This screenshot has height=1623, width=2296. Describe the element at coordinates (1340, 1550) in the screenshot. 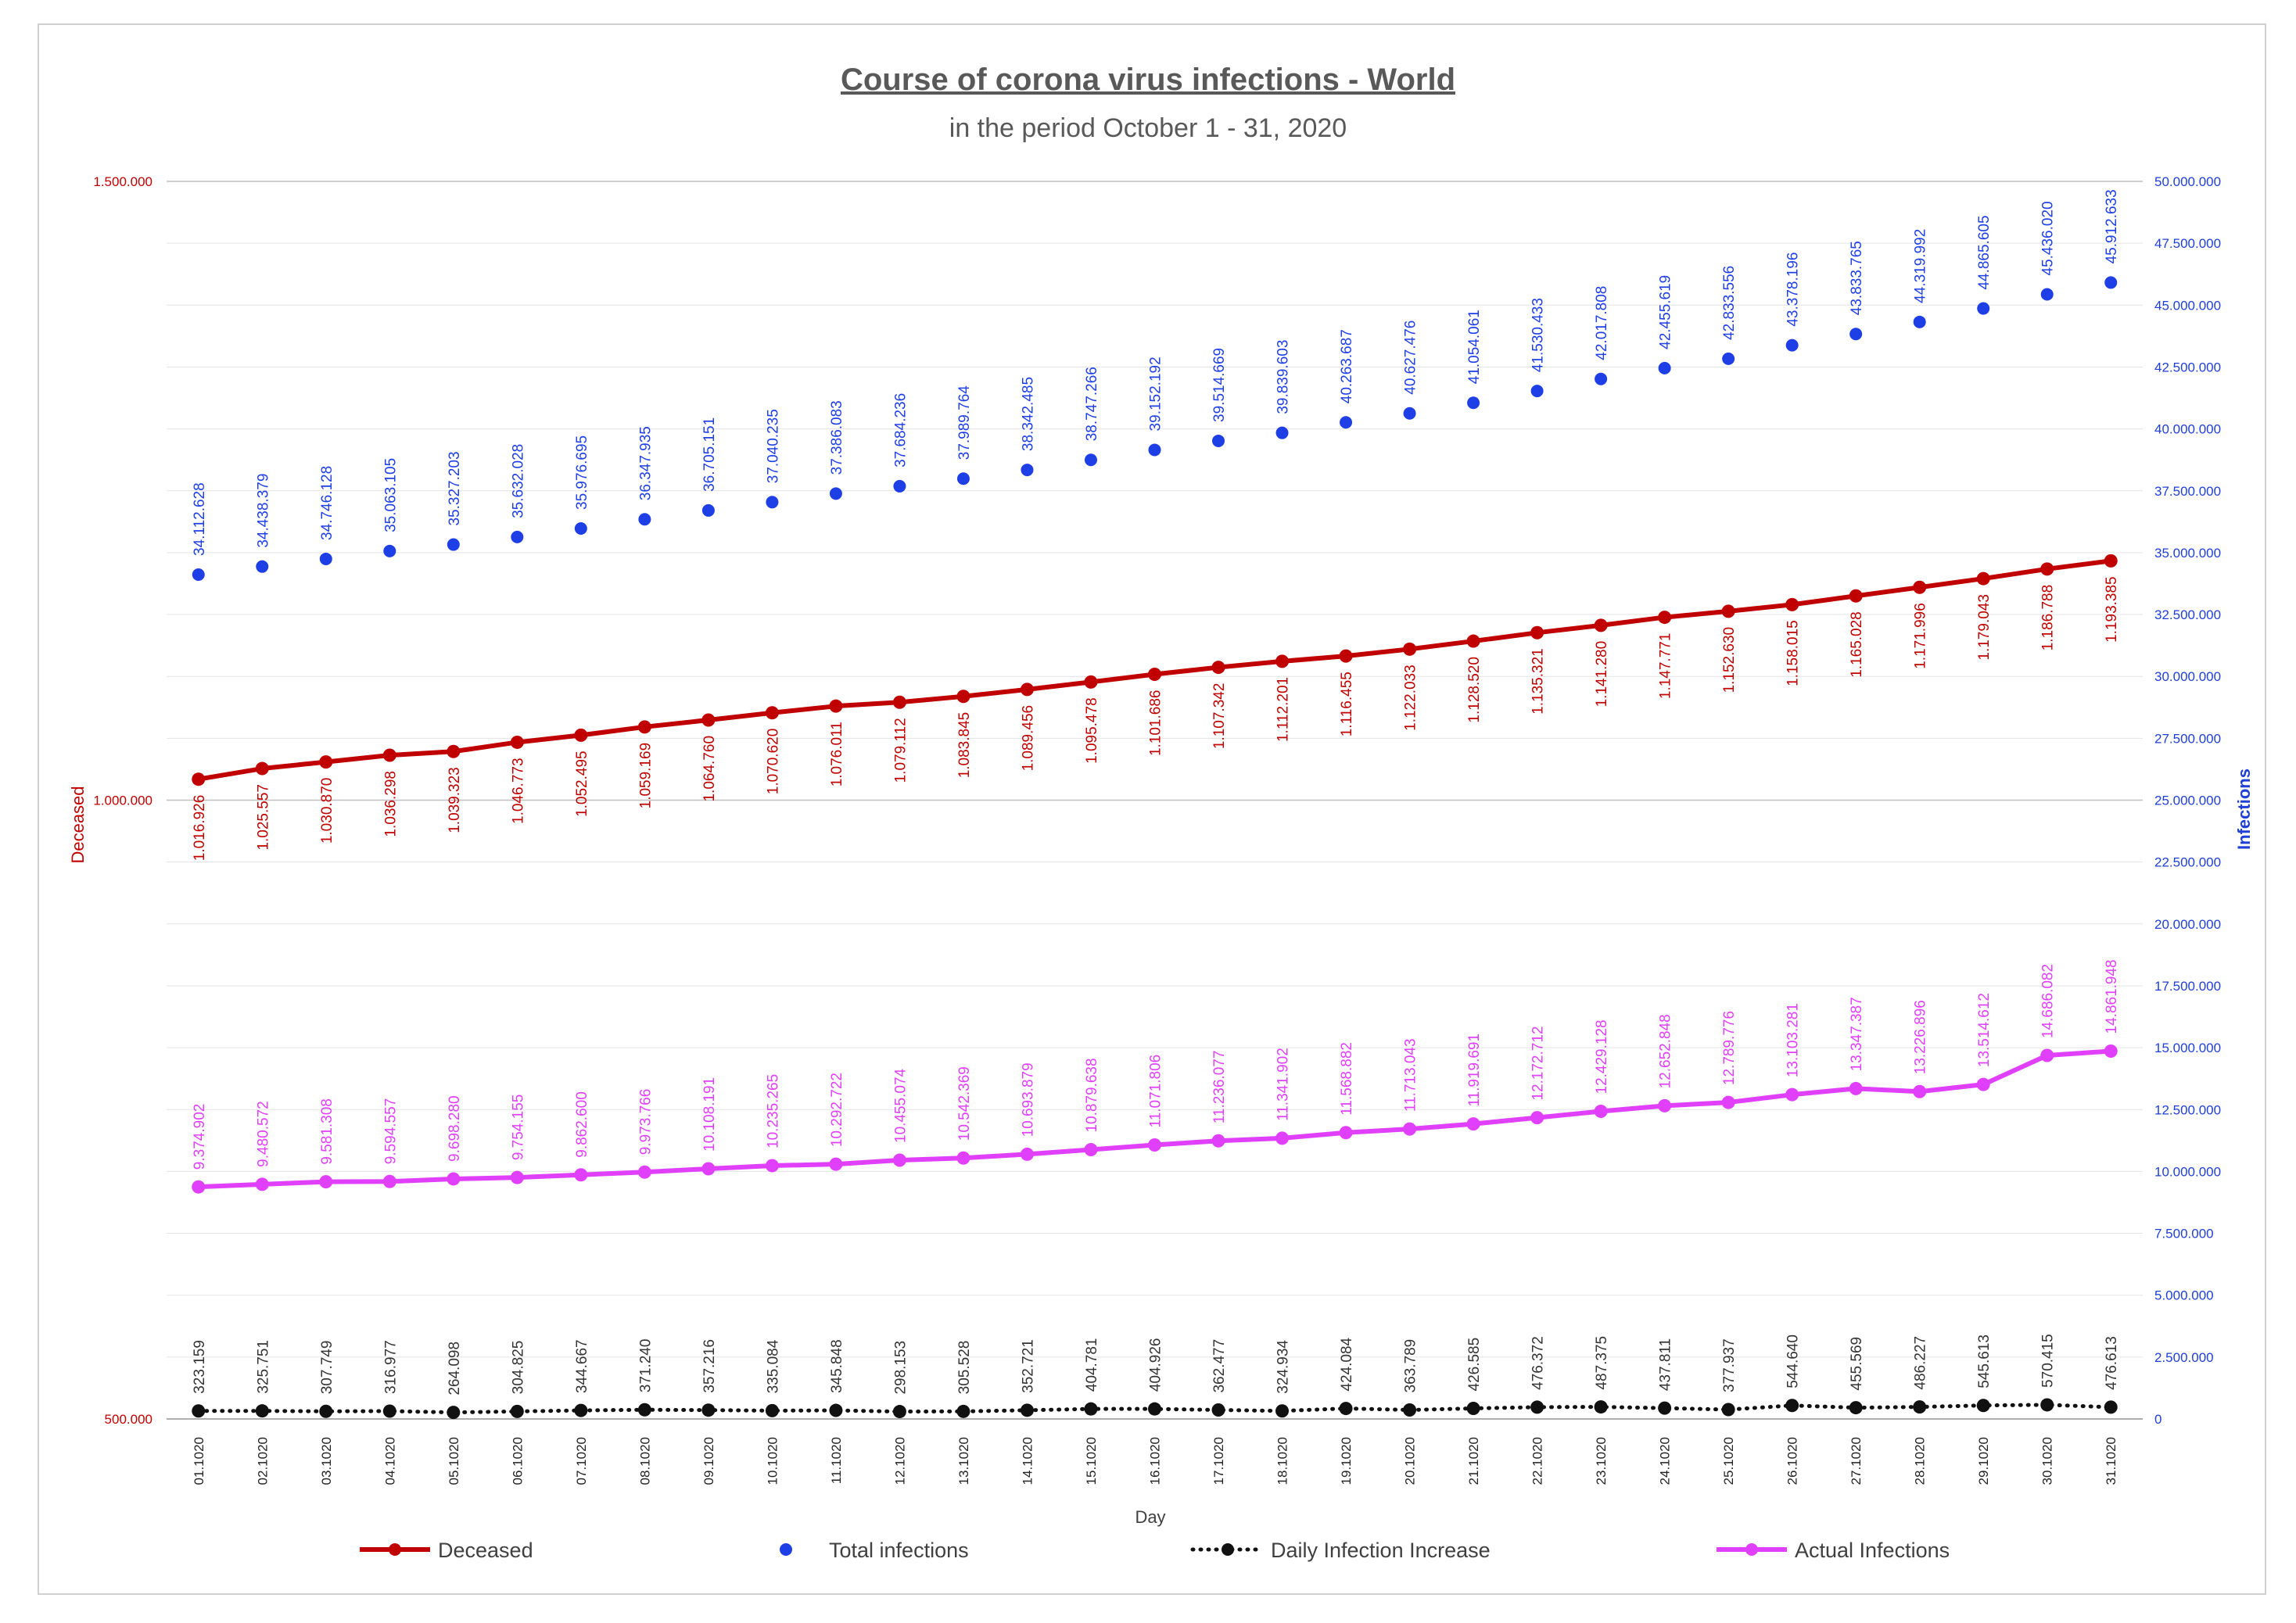

I see `legend-item-daily-infection-increase: Daily Infection Increase` at that location.